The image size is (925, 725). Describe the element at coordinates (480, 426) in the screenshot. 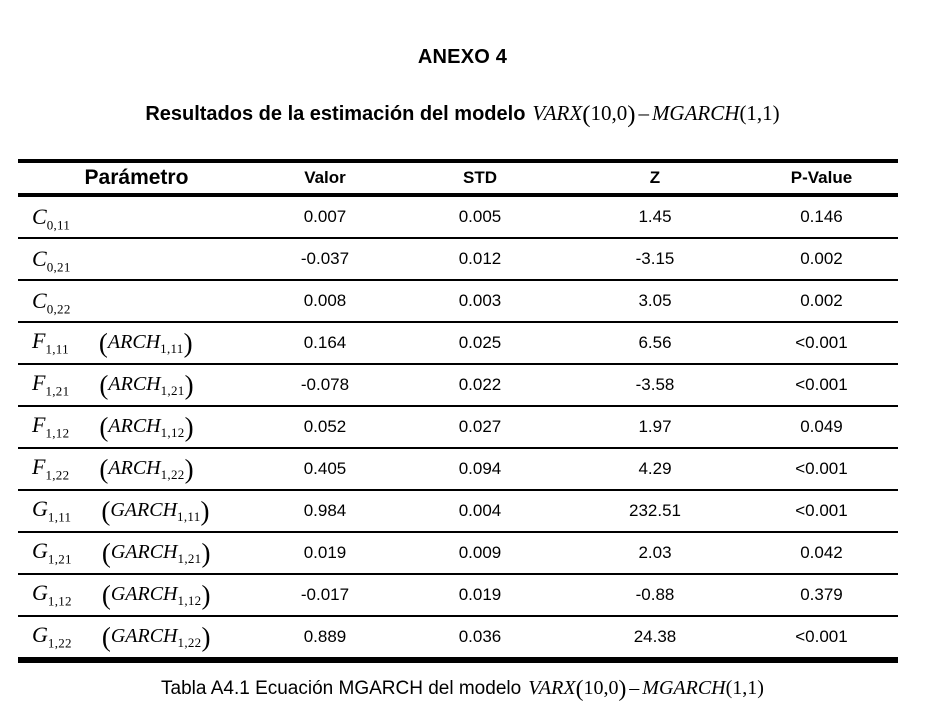

I see `std-cell: 0.027` at that location.